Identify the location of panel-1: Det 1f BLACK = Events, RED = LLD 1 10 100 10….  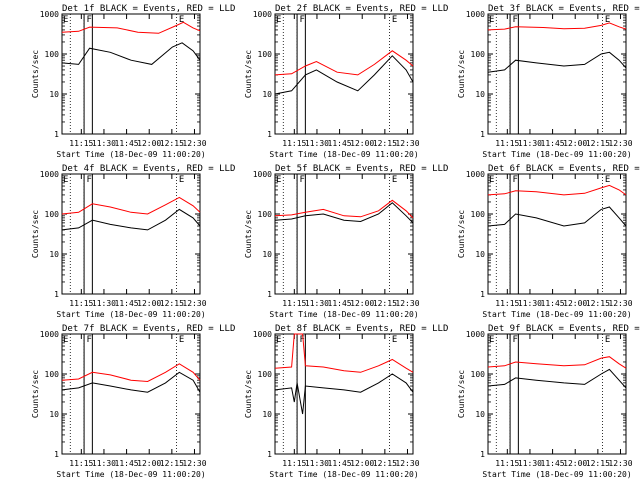
(133, 81).